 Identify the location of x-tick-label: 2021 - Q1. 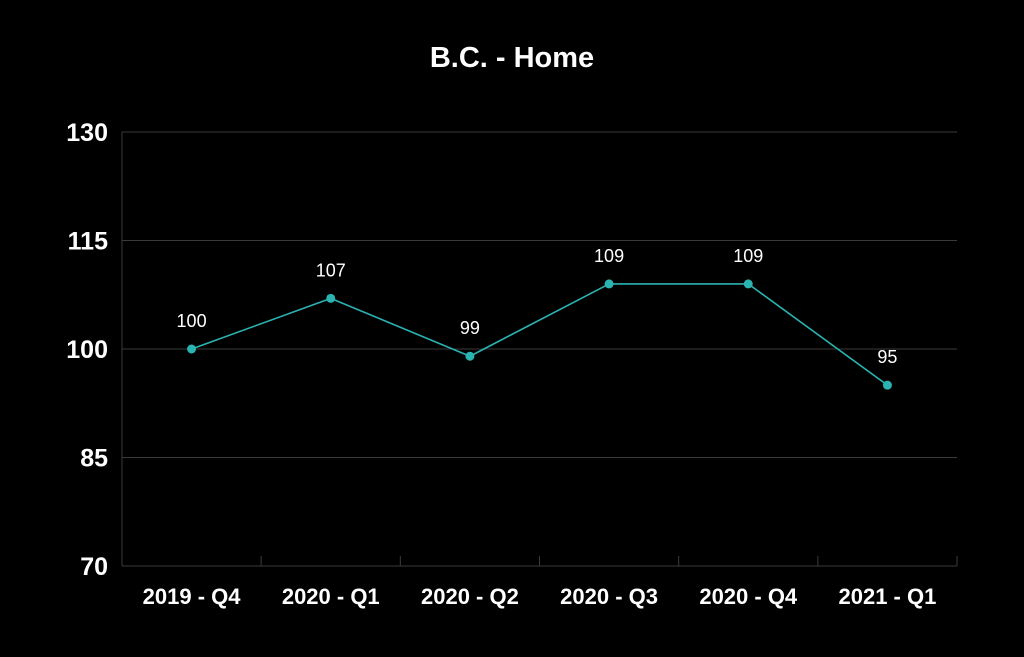
(887, 596).